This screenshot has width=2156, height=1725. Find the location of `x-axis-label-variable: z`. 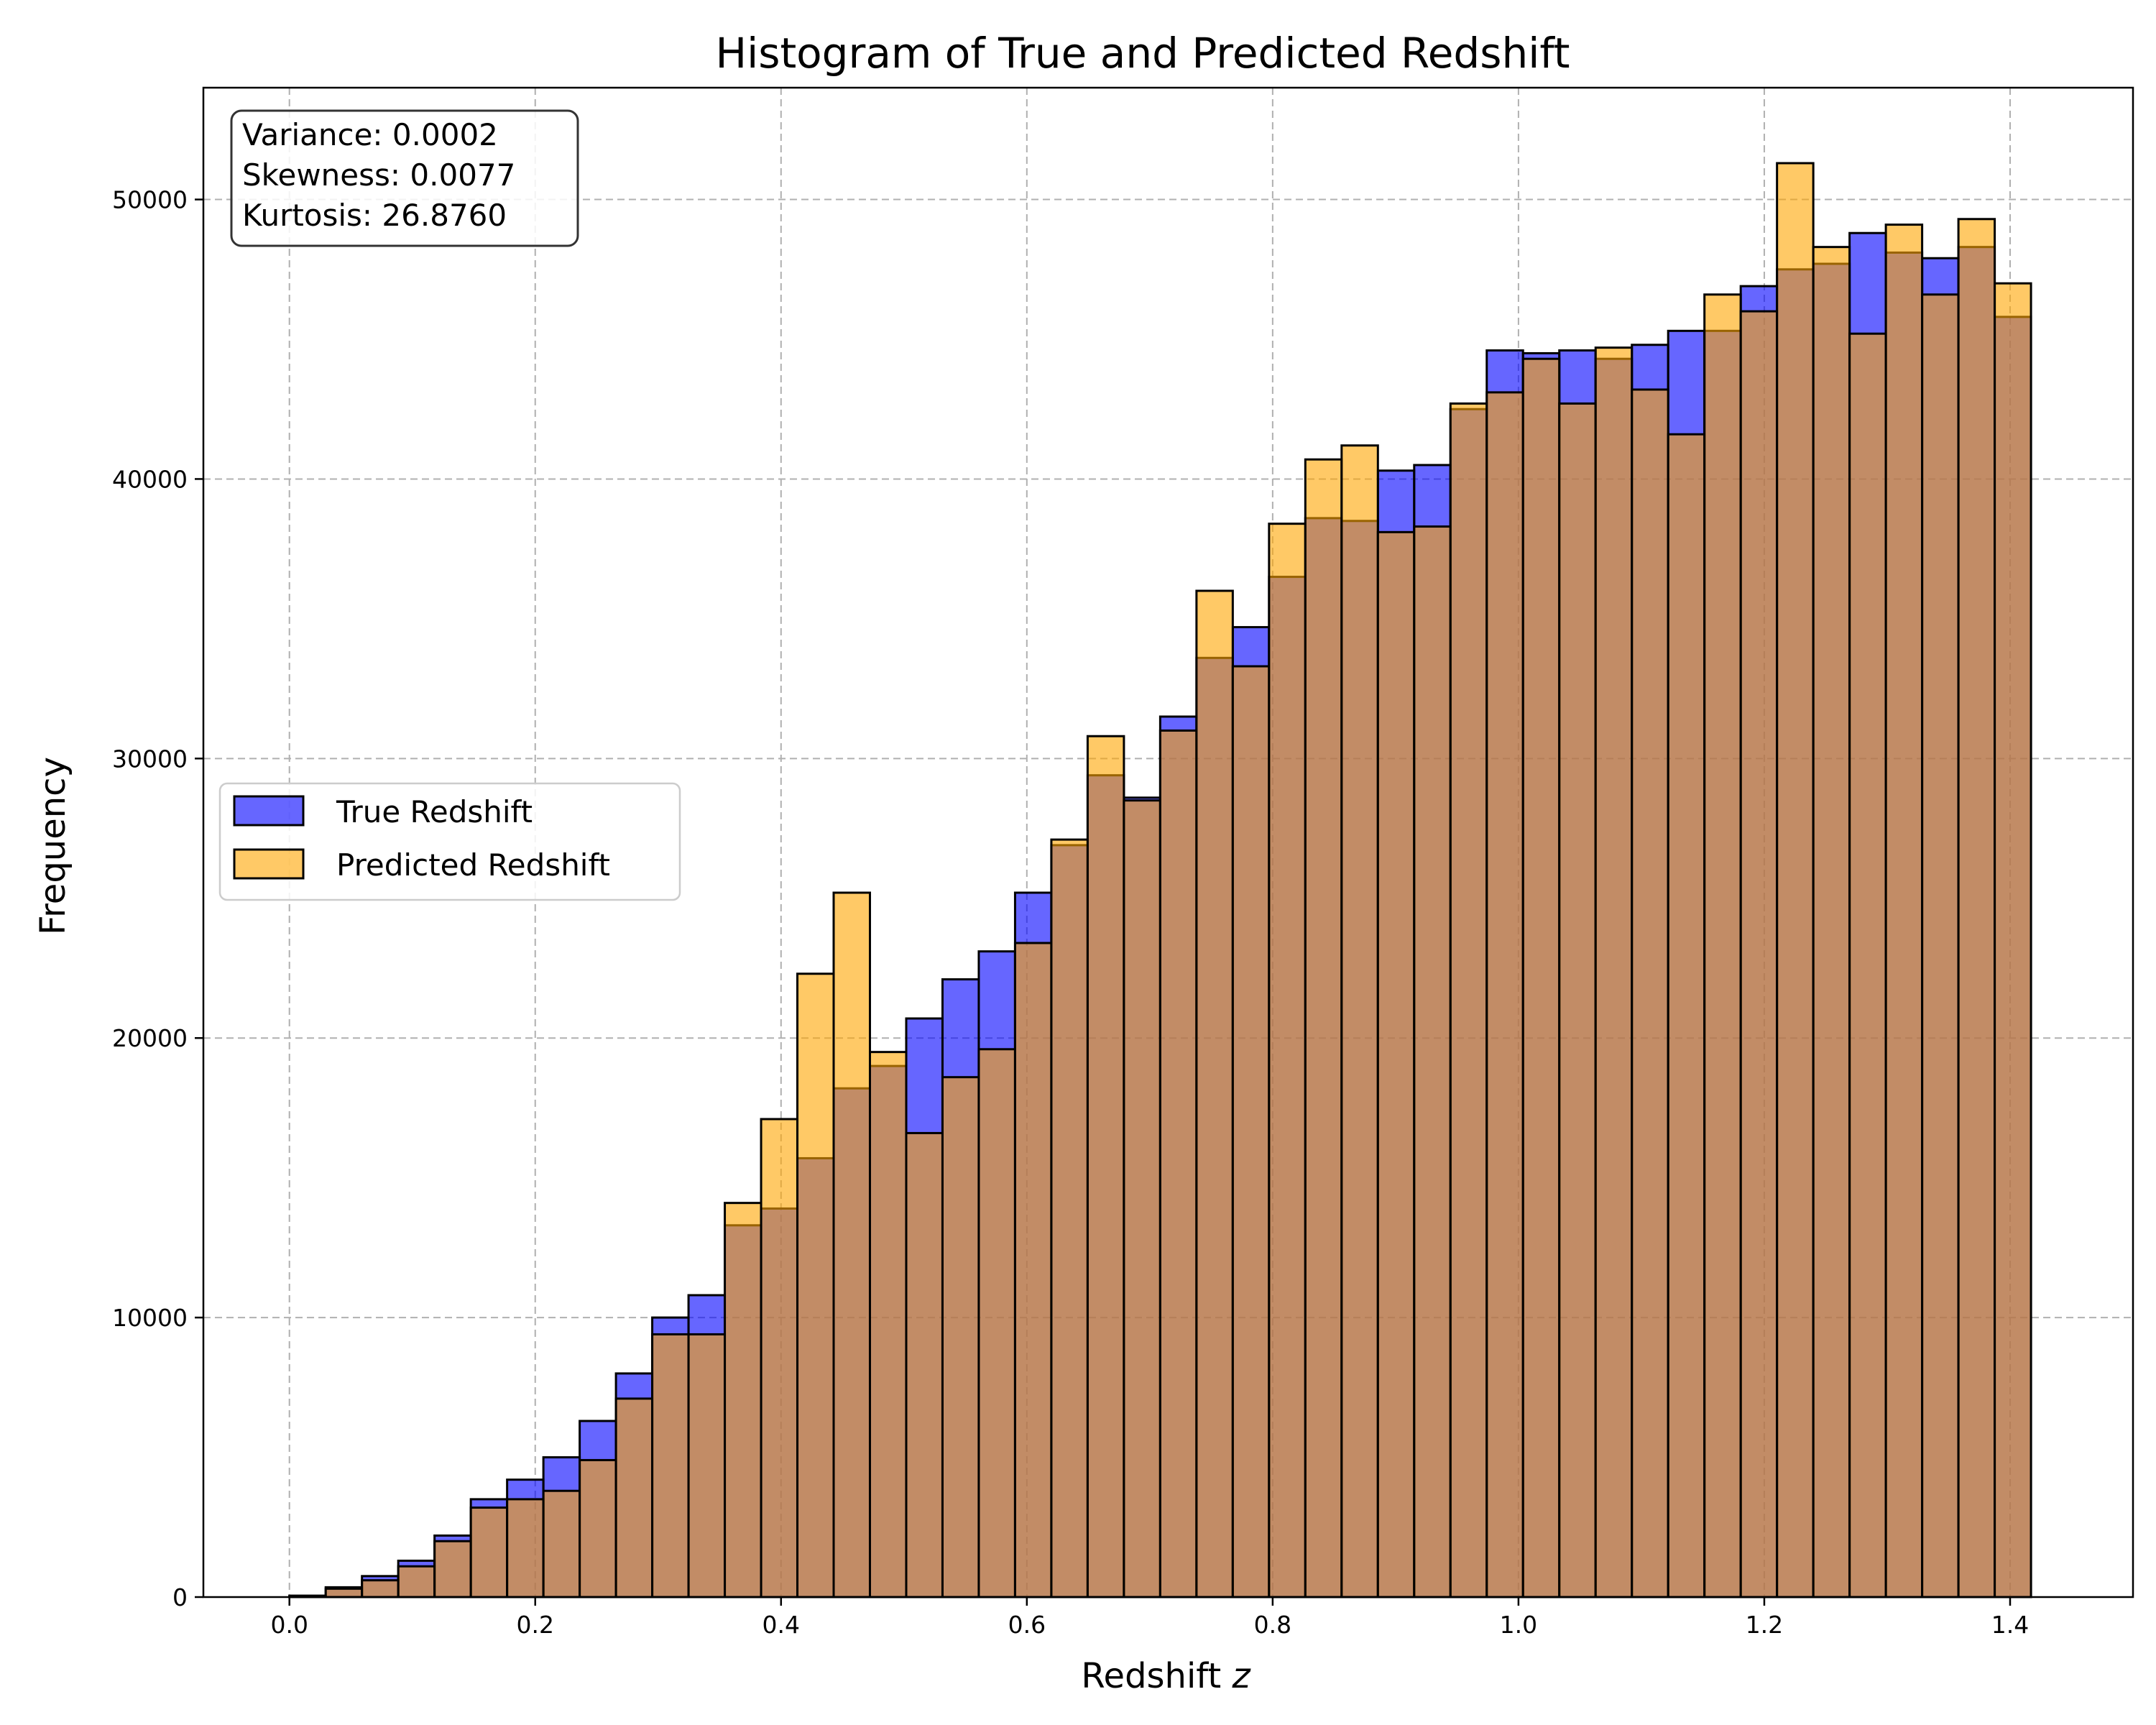

x-axis-label-variable: z is located at coordinates (1241, 1676).